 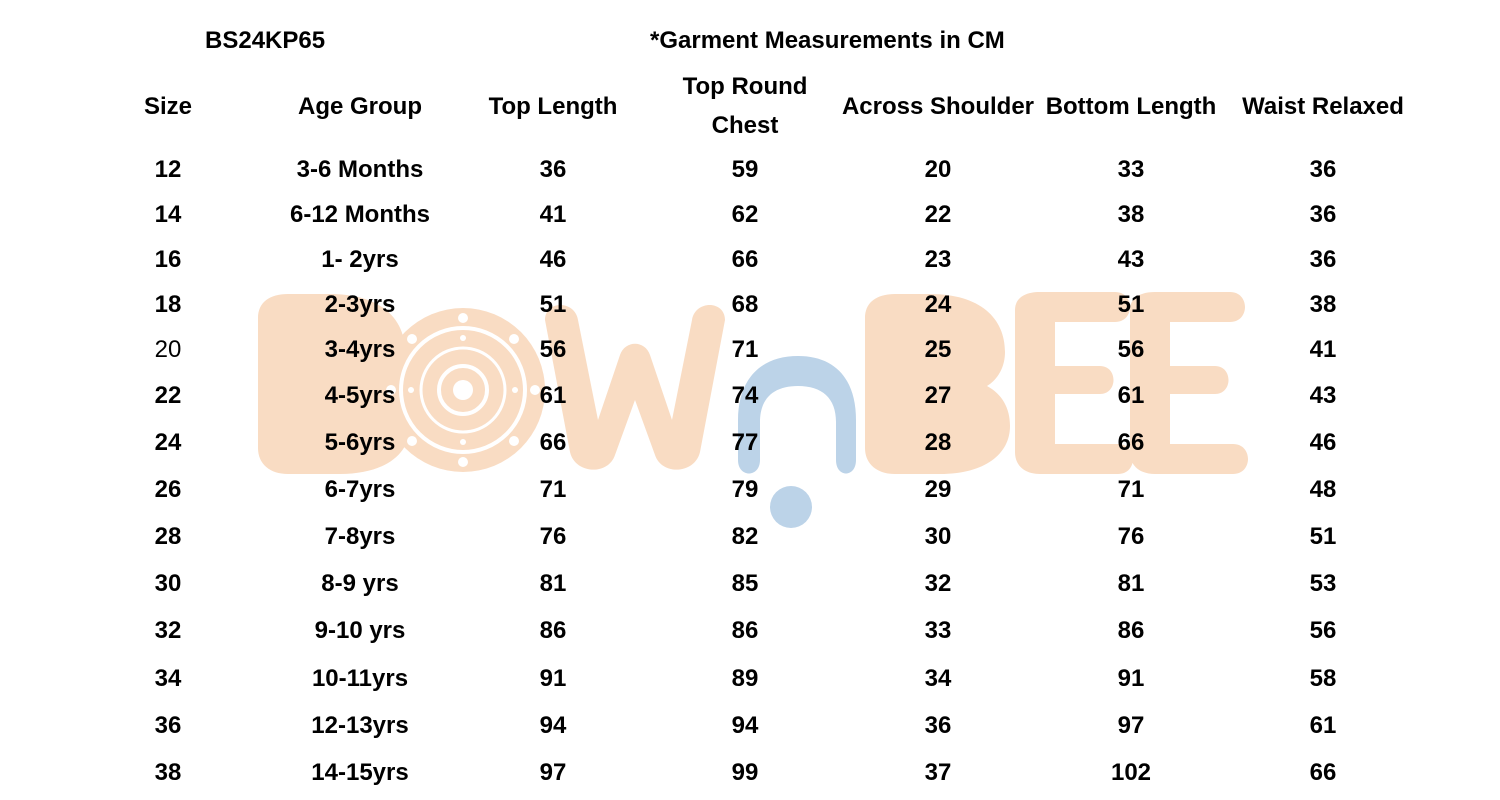 I want to click on table-row: 34 10-11yrs 91 89 34 91 58, so click(x=750, y=679).